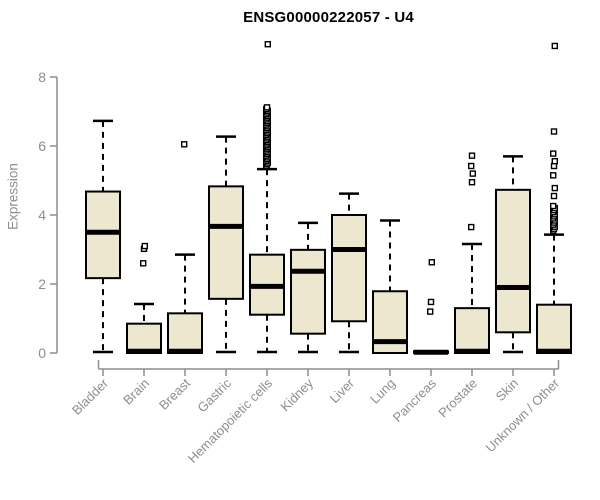 This screenshot has width=600, height=500. I want to click on x-tick-label: Breast, so click(174, 393).